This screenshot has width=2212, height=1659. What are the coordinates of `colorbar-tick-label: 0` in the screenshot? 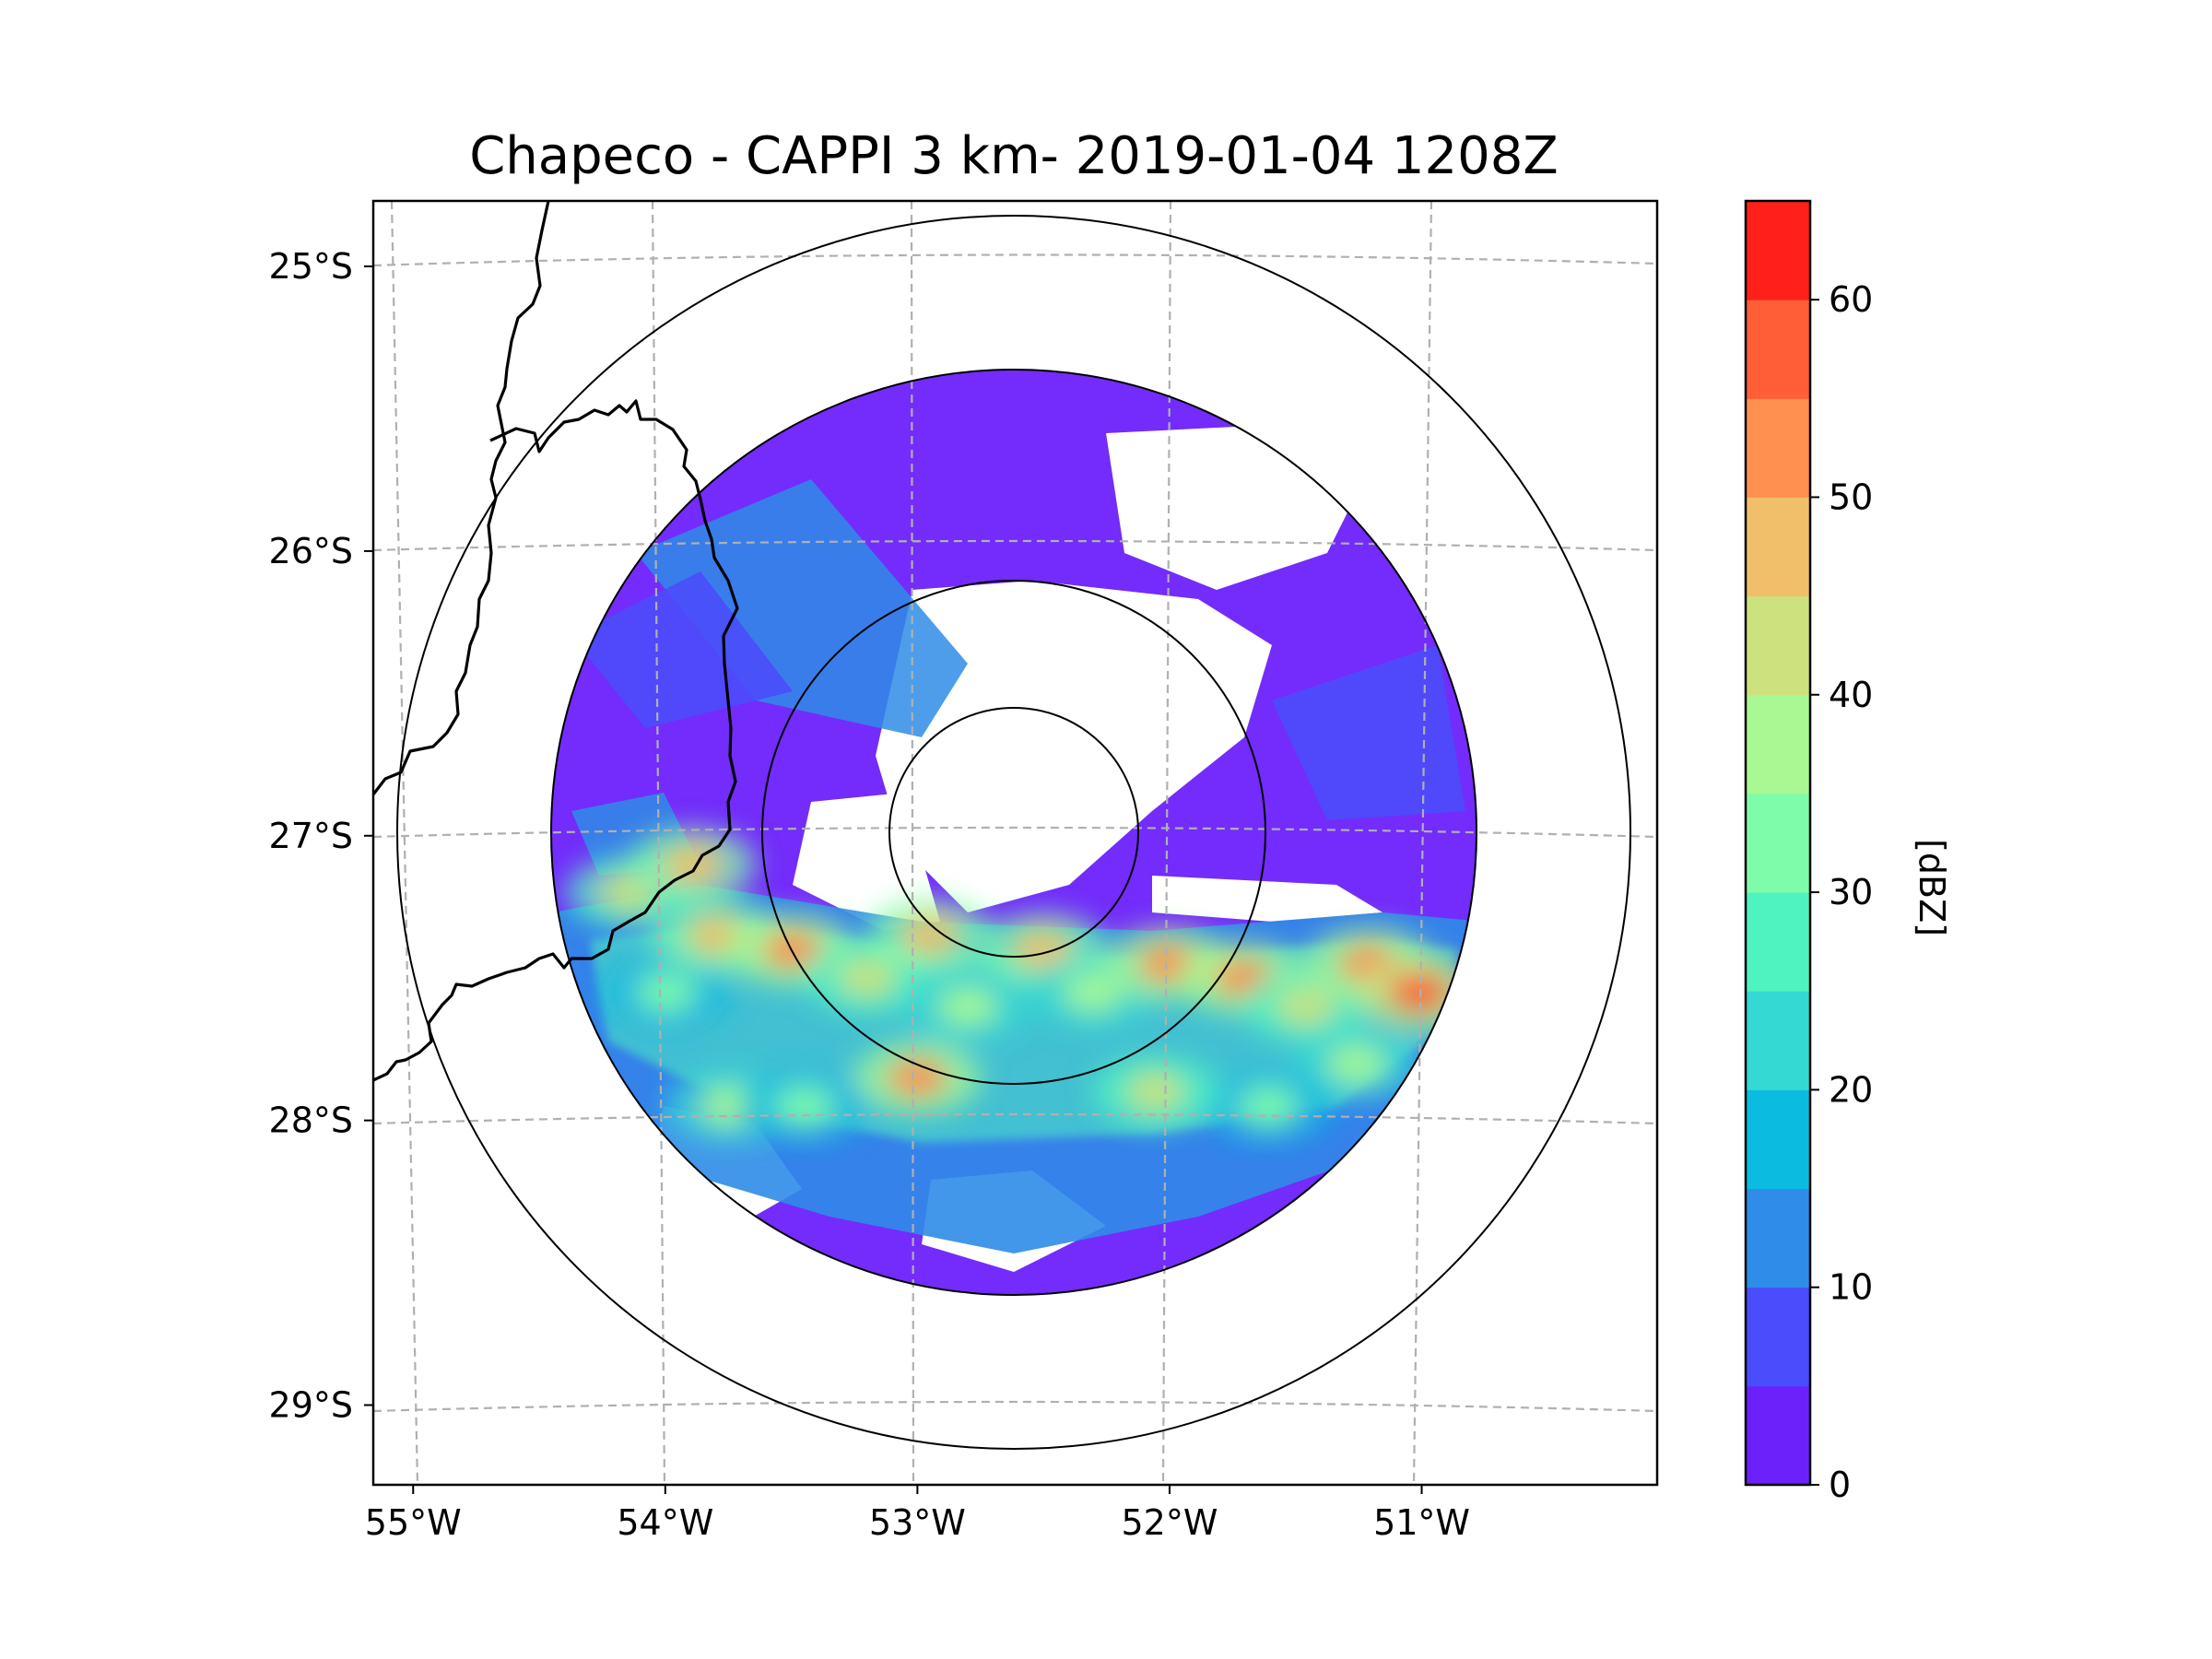 It's located at (1840, 1485).